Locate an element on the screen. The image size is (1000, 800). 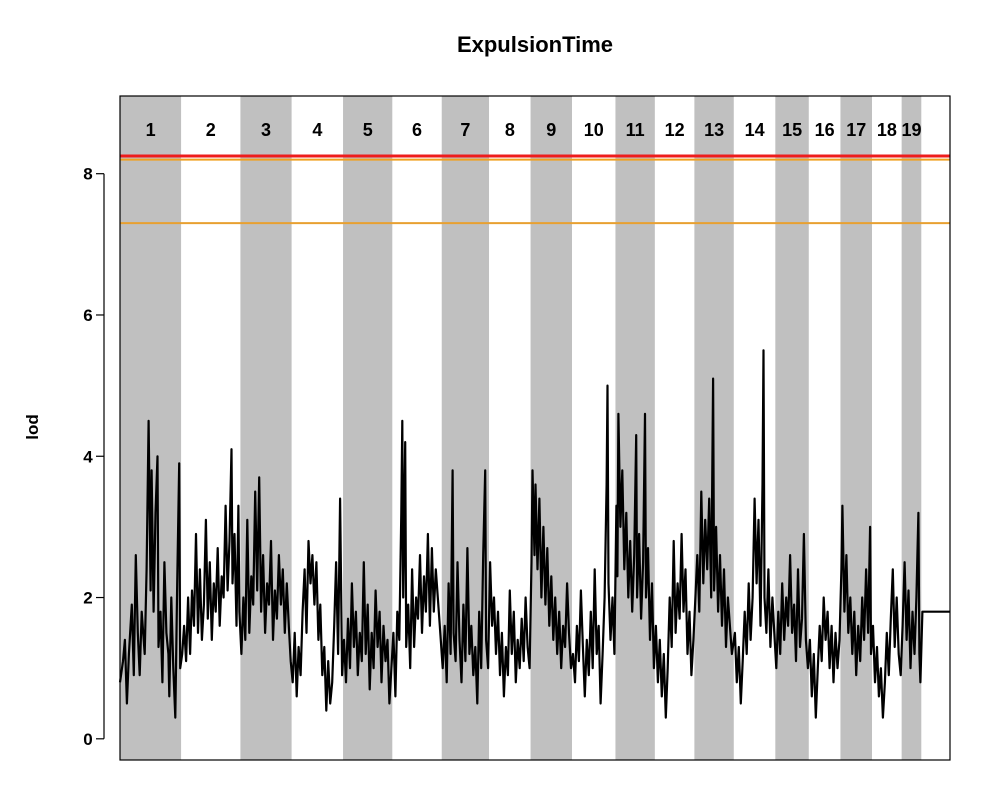
chart-title: ExpulsionTime is located at coordinates (535, 44).